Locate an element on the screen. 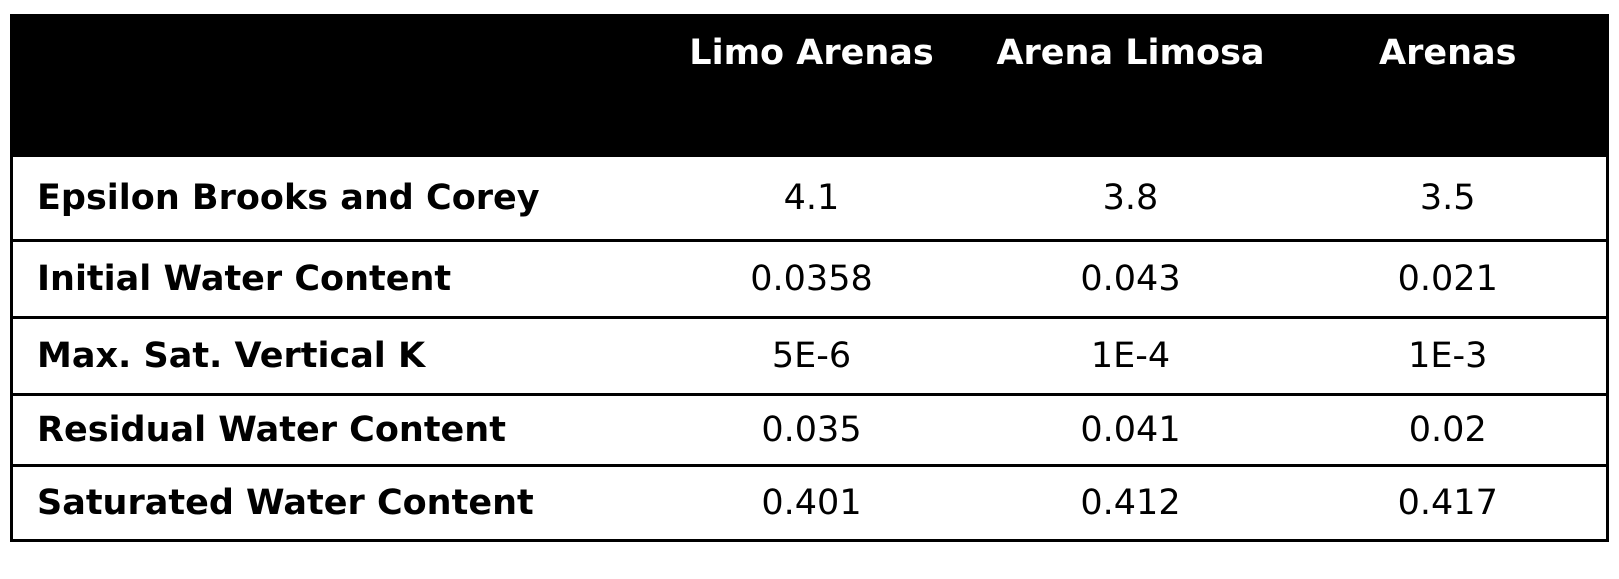 This screenshot has width=1619, height=579. table-cell: 3.5 is located at coordinates (1447, 198).